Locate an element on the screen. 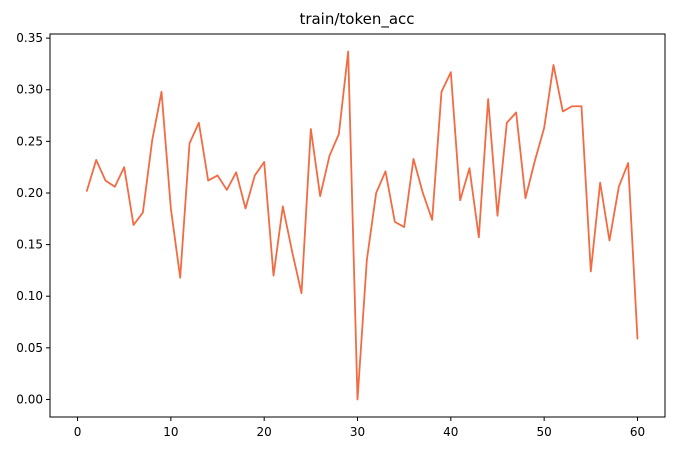 This screenshot has height=451, width=680. x-tick-label: 20 is located at coordinates (264, 432).